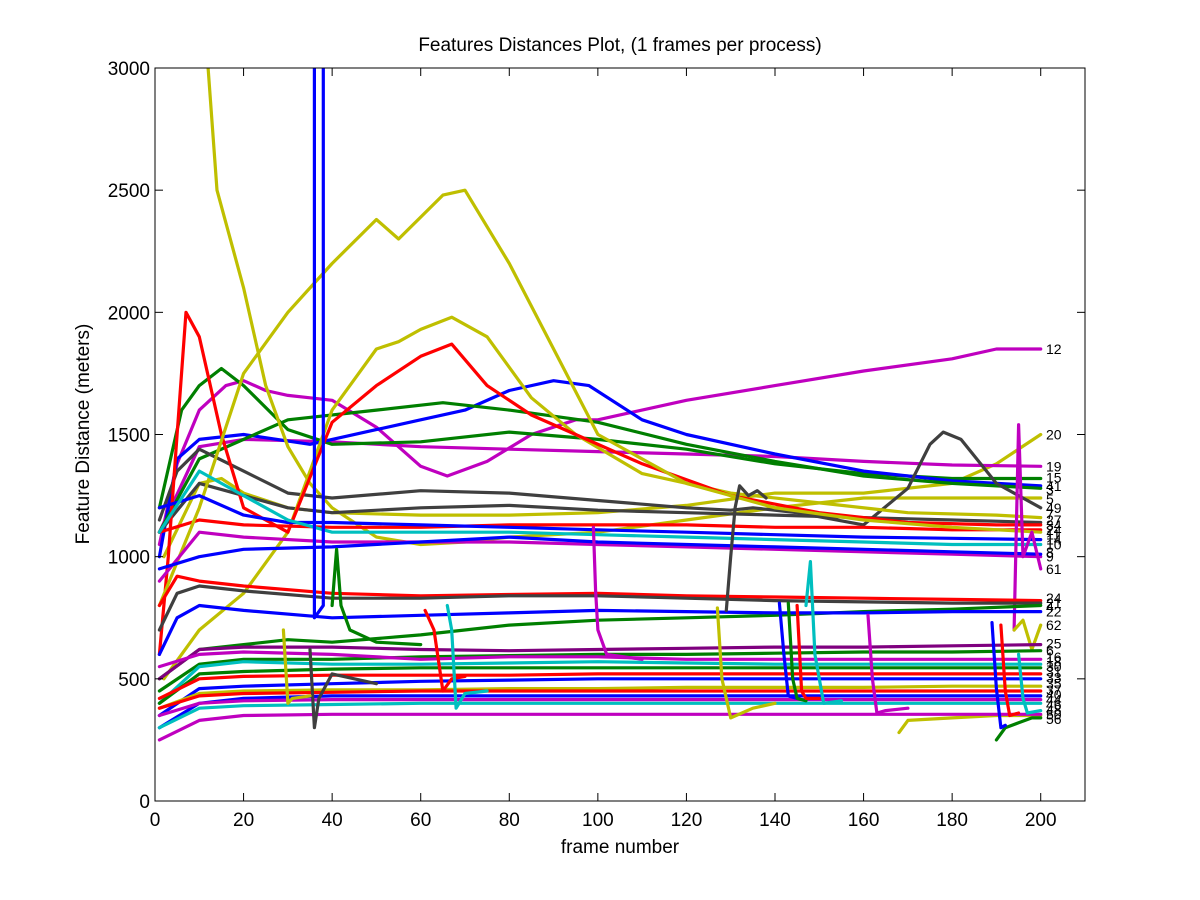  What do you see at coordinates (1050, 557) in the screenshot?
I see `series-end-label: 9` at bounding box center [1050, 557].